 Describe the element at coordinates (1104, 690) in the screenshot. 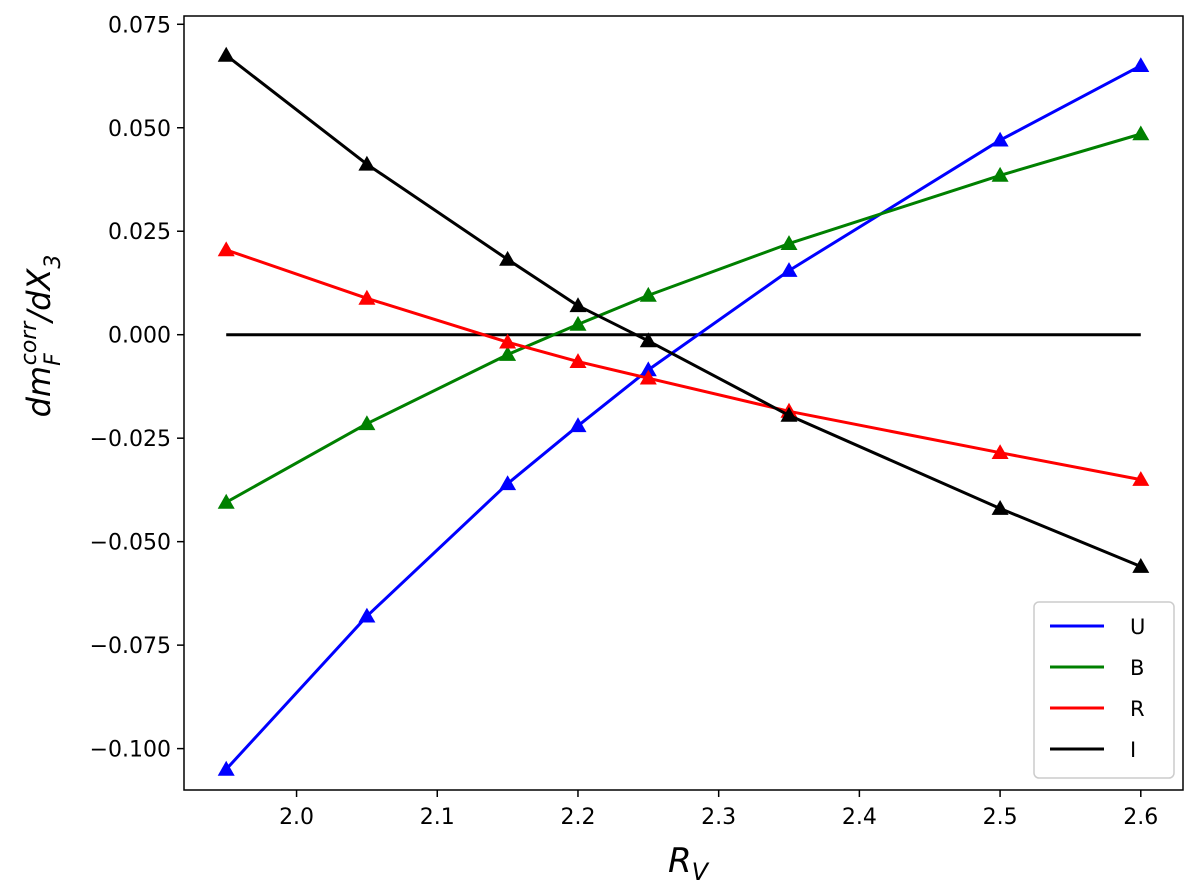

I see `legend-box` at that location.